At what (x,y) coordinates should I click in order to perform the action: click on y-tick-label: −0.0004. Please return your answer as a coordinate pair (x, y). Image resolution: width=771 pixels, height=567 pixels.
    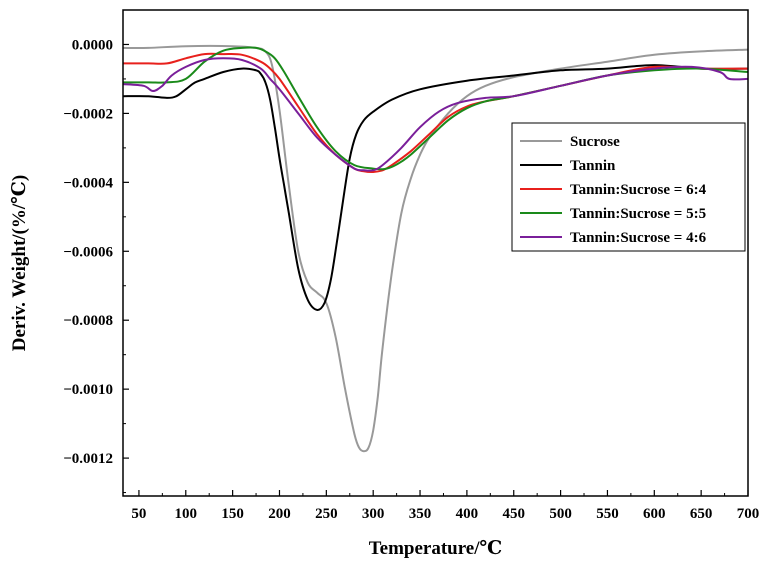
    Looking at the image, I should click on (88, 183).